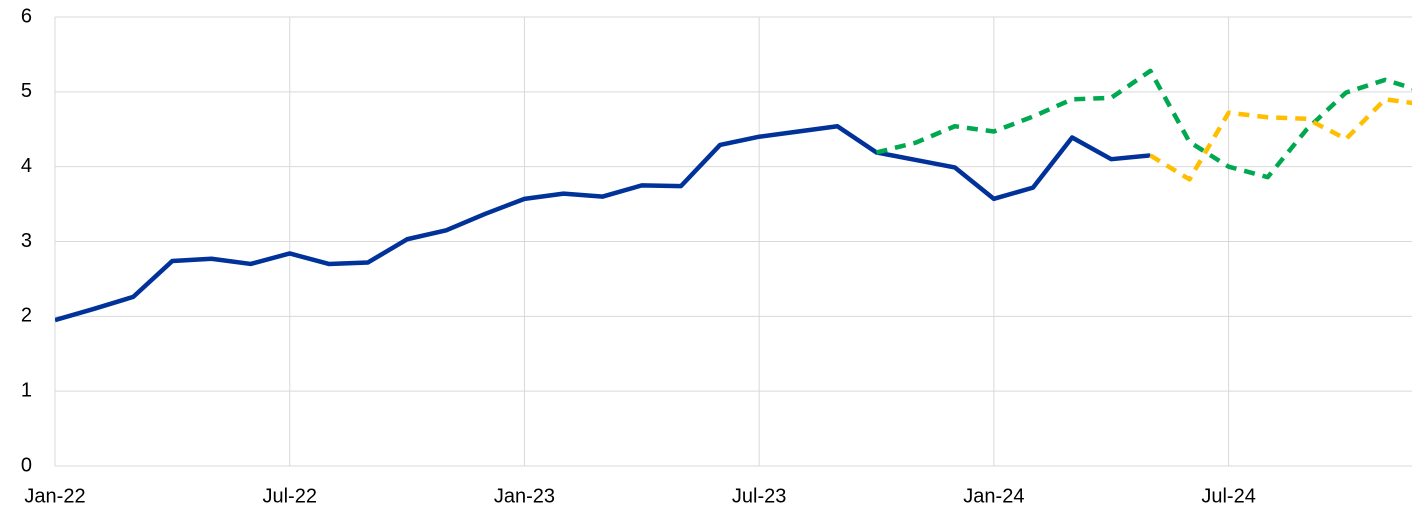 The width and height of the screenshot is (1412, 511). I want to click on y-tick-label: 3, so click(26, 241).